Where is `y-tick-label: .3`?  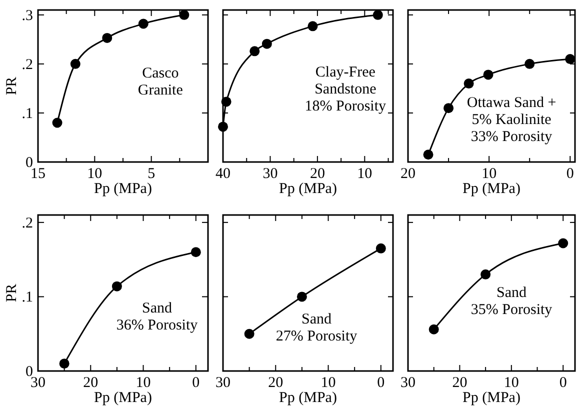
y-tick-label: .3 is located at coordinates (27, 16).